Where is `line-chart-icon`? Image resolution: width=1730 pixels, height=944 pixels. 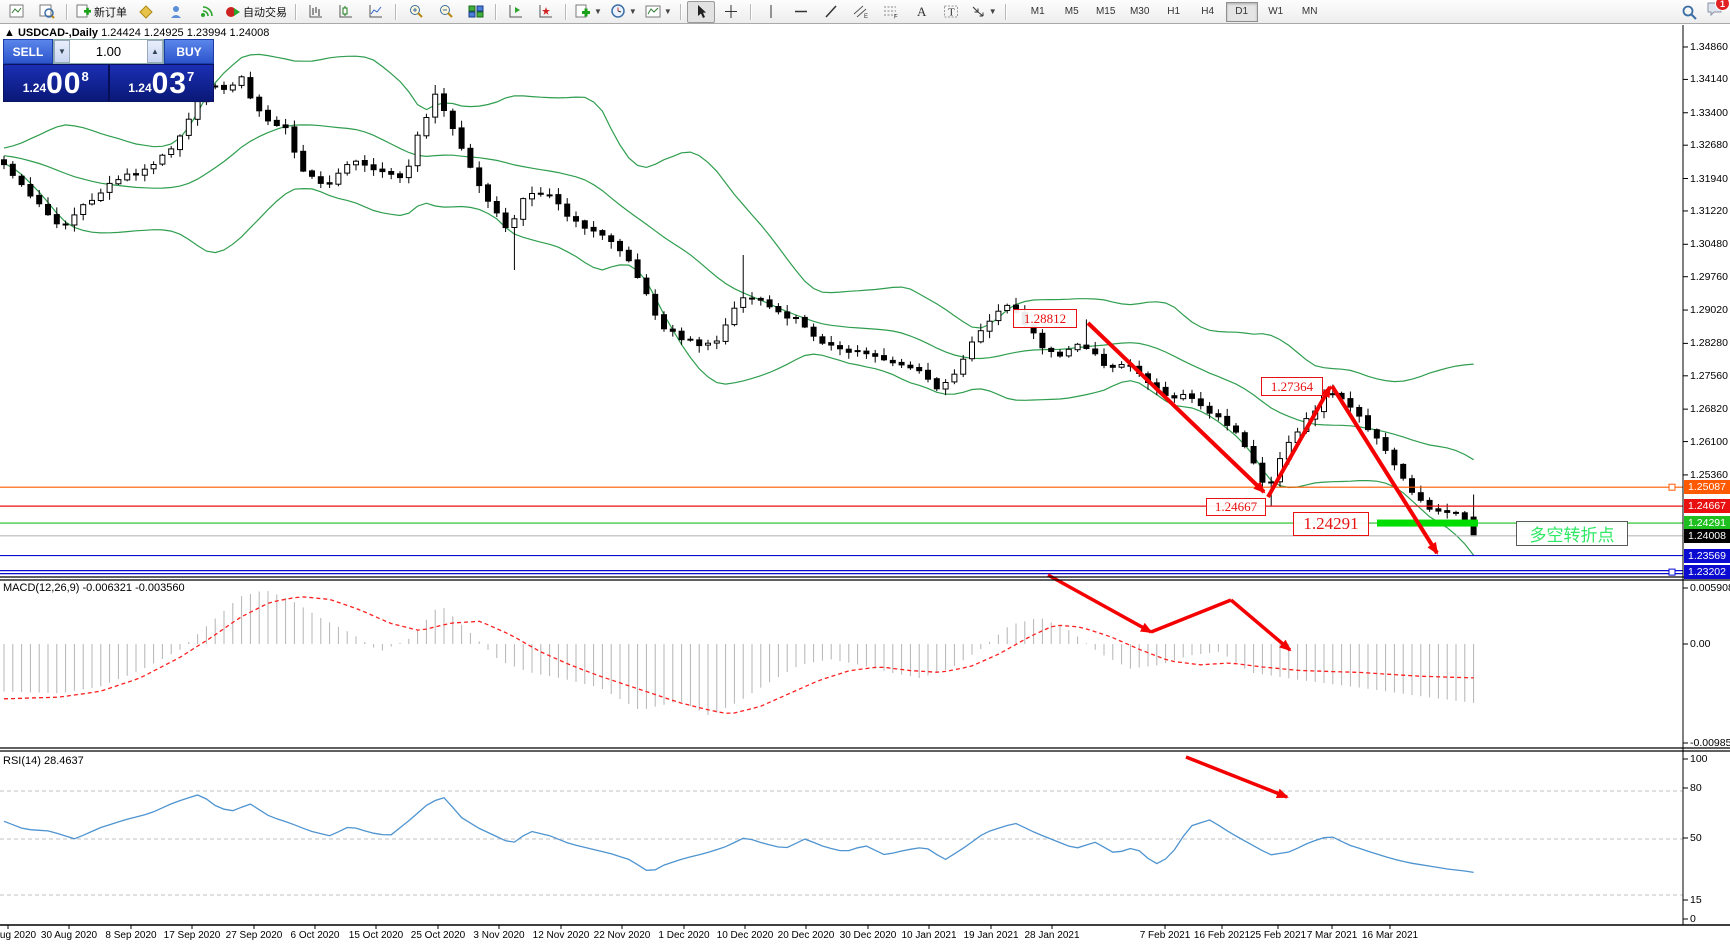 line-chart-icon is located at coordinates (375, 11).